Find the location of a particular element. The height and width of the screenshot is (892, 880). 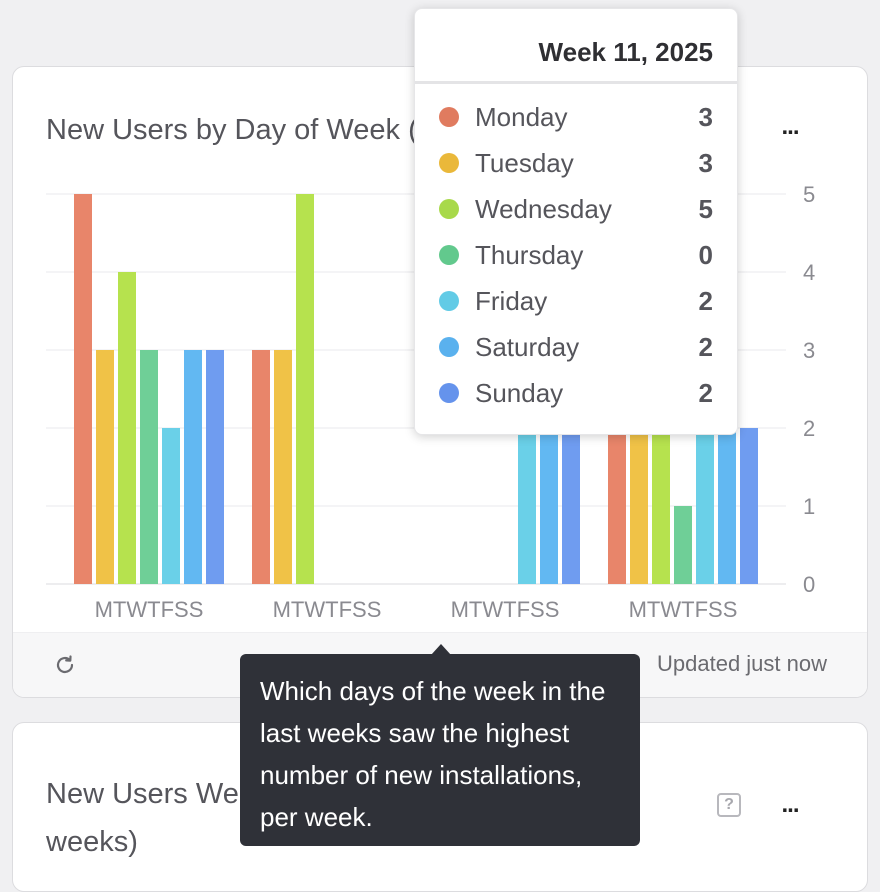

popover-row: Wednesday 5 is located at coordinates (576, 209).